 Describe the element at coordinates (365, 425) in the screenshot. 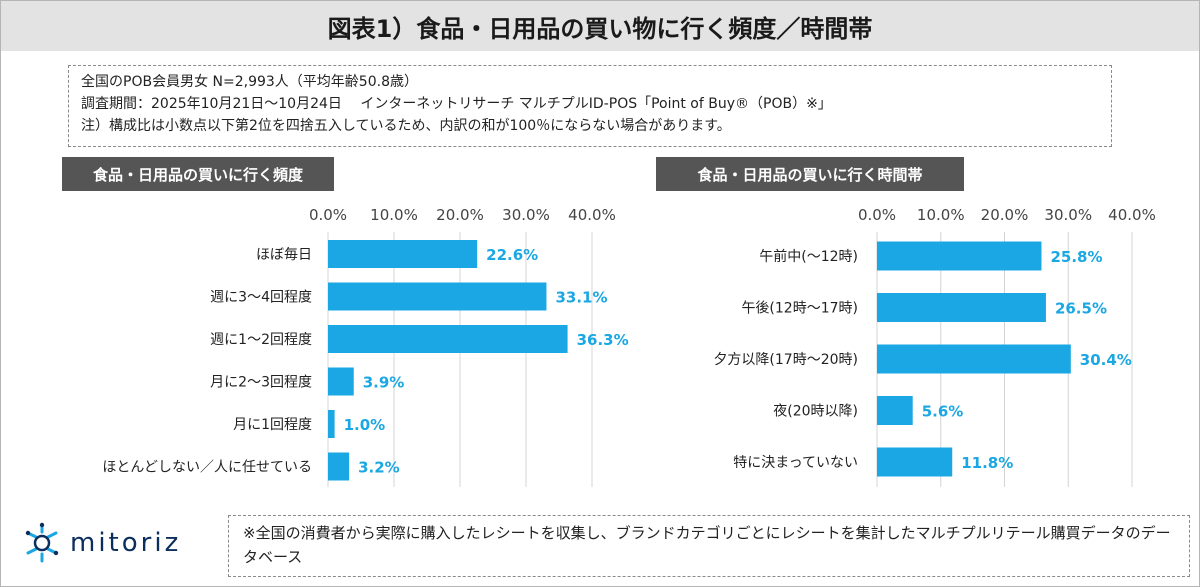

I see `freq-value-label: 1.0%` at that location.